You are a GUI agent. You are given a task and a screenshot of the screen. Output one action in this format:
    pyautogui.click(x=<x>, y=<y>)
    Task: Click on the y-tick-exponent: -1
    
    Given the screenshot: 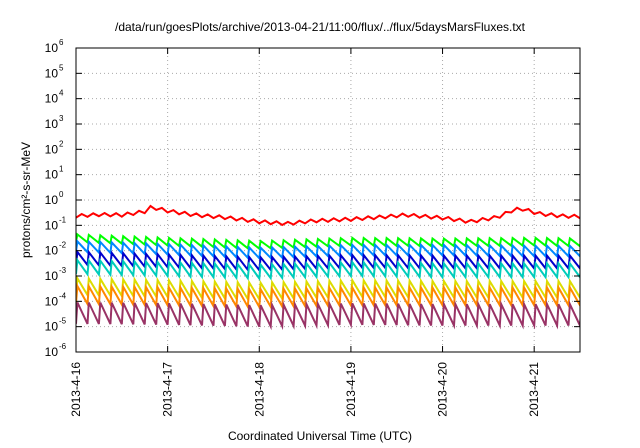 What is the action you would take?
    pyautogui.click(x=63, y=219)
    